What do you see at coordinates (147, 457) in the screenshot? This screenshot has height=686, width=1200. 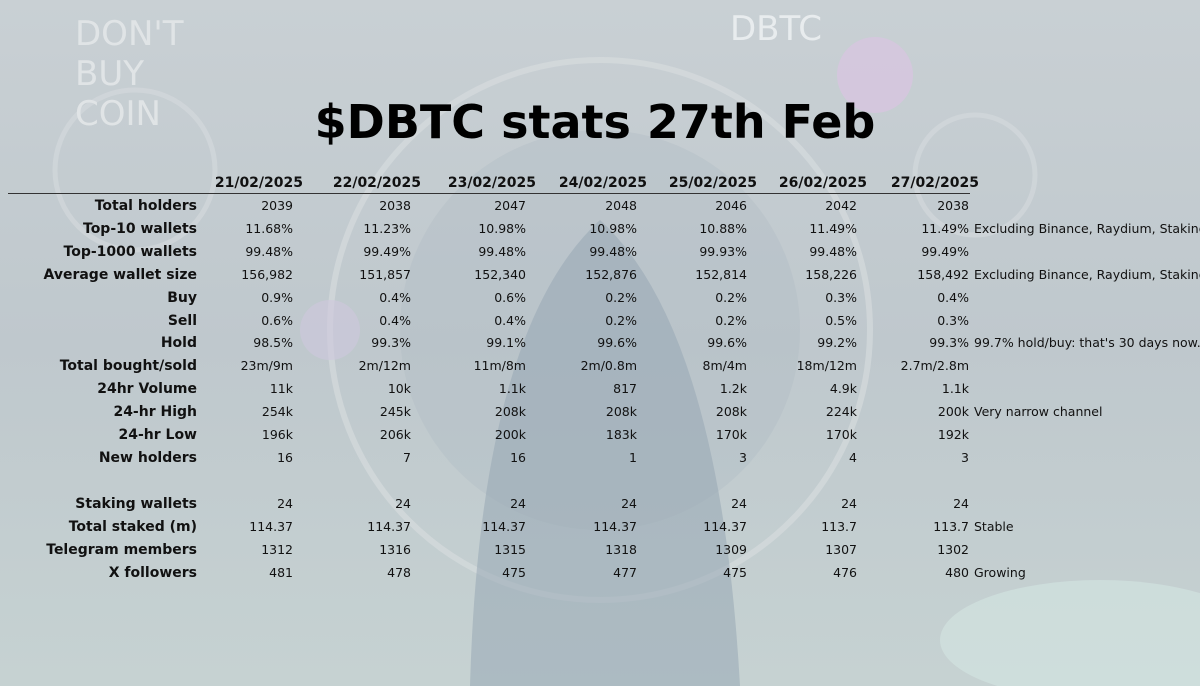 I see `row-label: New holders` at bounding box center [147, 457].